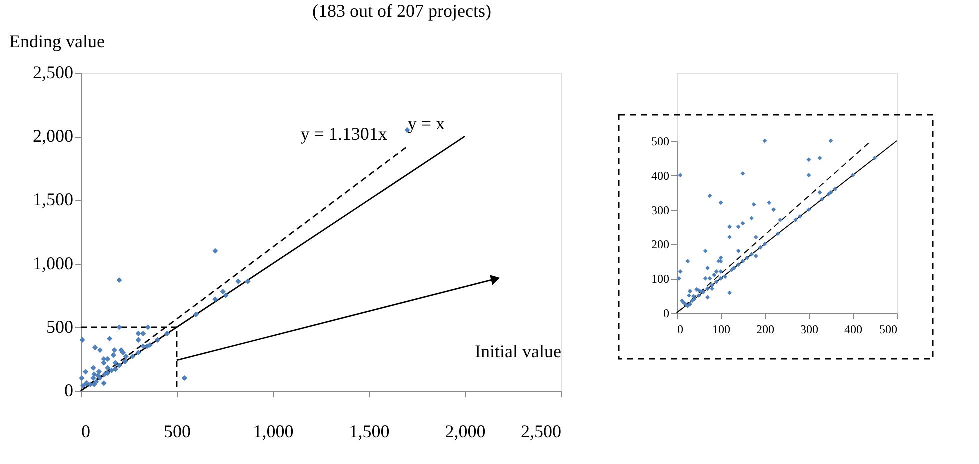 Image resolution: width=979 pixels, height=464 pixels. Describe the element at coordinates (53, 263) in the screenshot. I see `y-tick-label: 1,000` at that location.